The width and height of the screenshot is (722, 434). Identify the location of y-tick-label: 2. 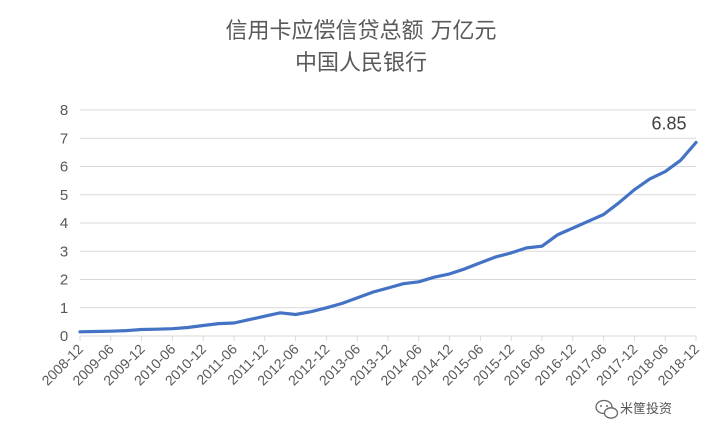
(64, 280).